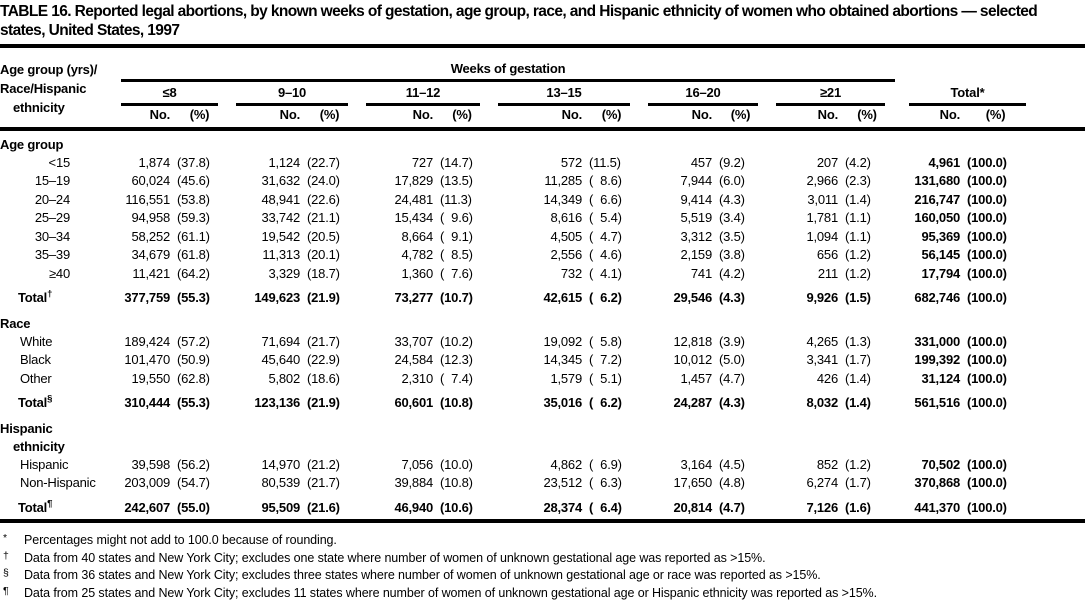 This screenshot has height=602, width=1085. What do you see at coordinates (928, 255) in the screenshot?
I see `cell-no: 56,145` at bounding box center [928, 255].